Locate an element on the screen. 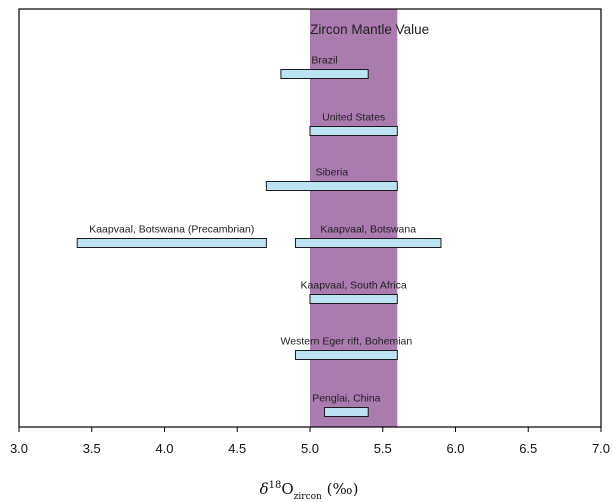  x-axis-title: δ18Ozircon (‰) is located at coordinates (309, 491).